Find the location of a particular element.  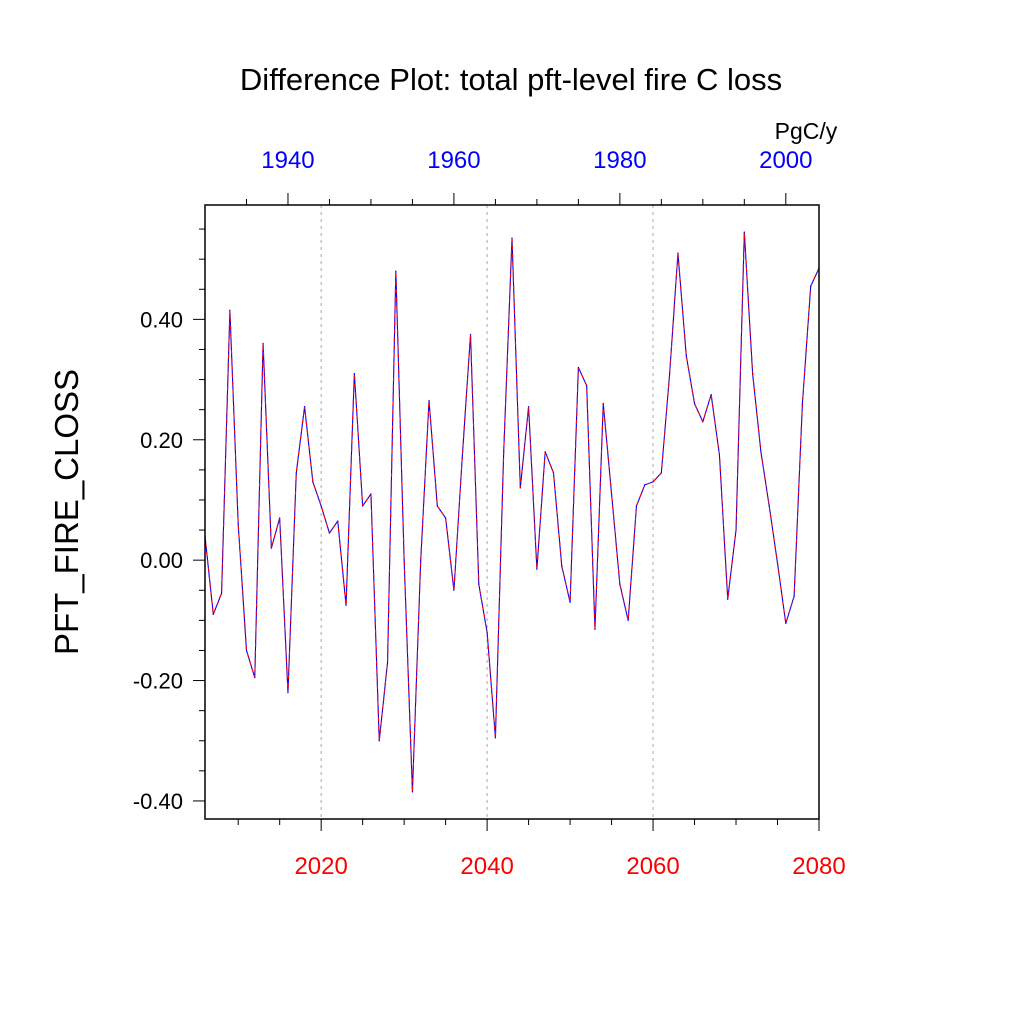

y-tick-label: 0.40 is located at coordinates (161, 319).